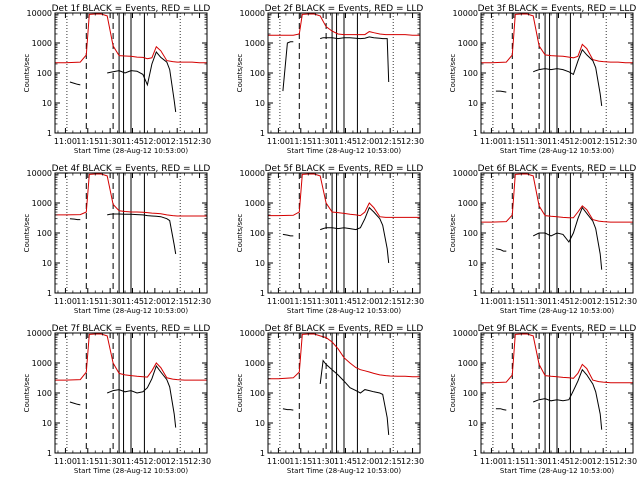  What do you see at coordinates (344, 9) in the screenshot?
I see `panel-title: Det 2f BLACK = Events, RED = LLD` at bounding box center [344, 9].